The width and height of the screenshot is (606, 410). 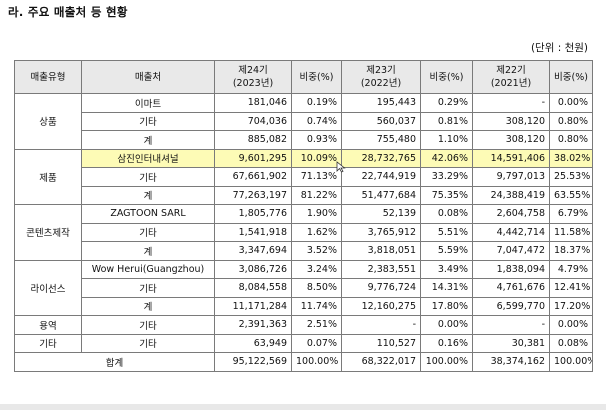 What do you see at coordinates (381, 177) in the screenshot?
I see `value-23: 22,744,919` at bounding box center [381, 177].